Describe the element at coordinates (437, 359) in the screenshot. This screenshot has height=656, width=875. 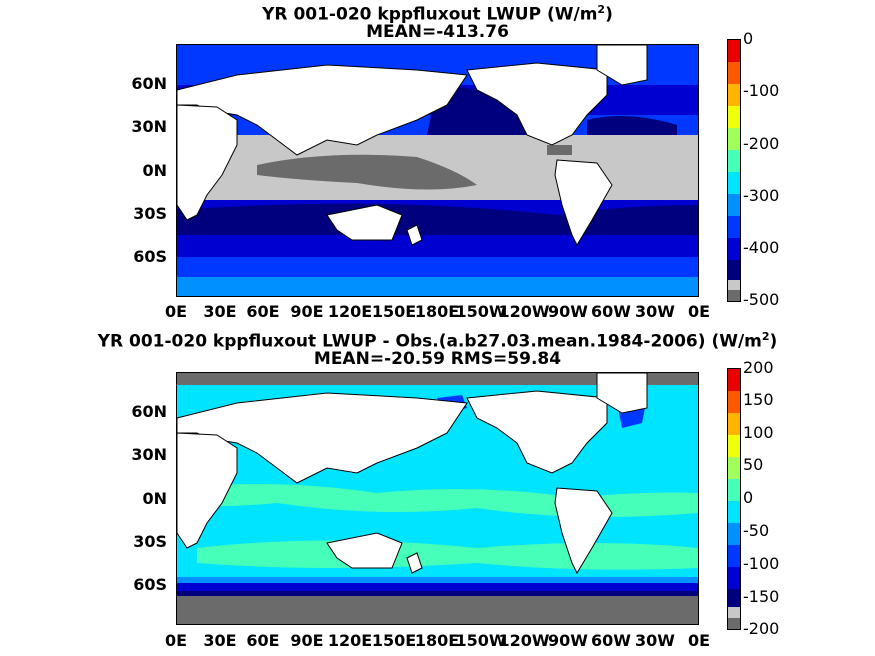
I see `panel2-subtitle: MEAN=-20.59 RMS=59.84` at that location.